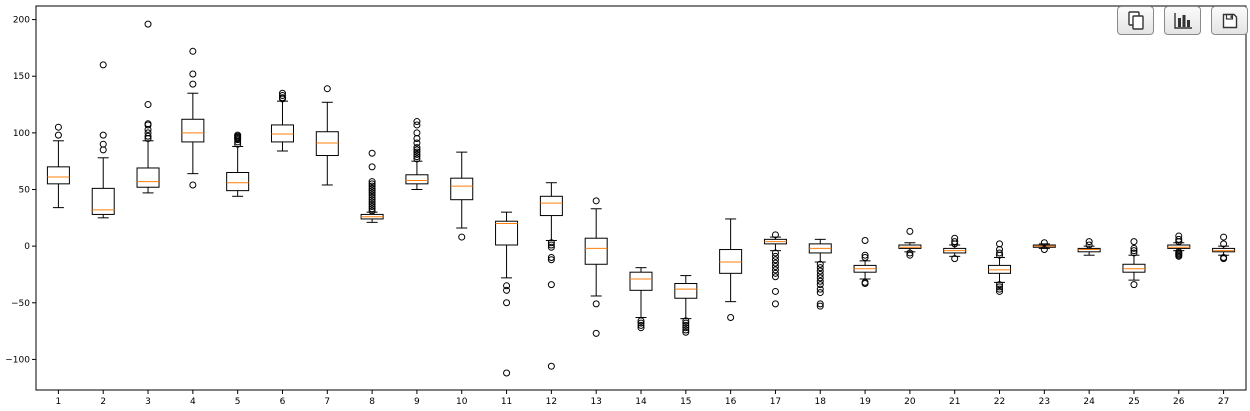 Image resolution: width=1250 pixels, height=411 pixels. I want to click on x-tick-label: 13, so click(595, 402).